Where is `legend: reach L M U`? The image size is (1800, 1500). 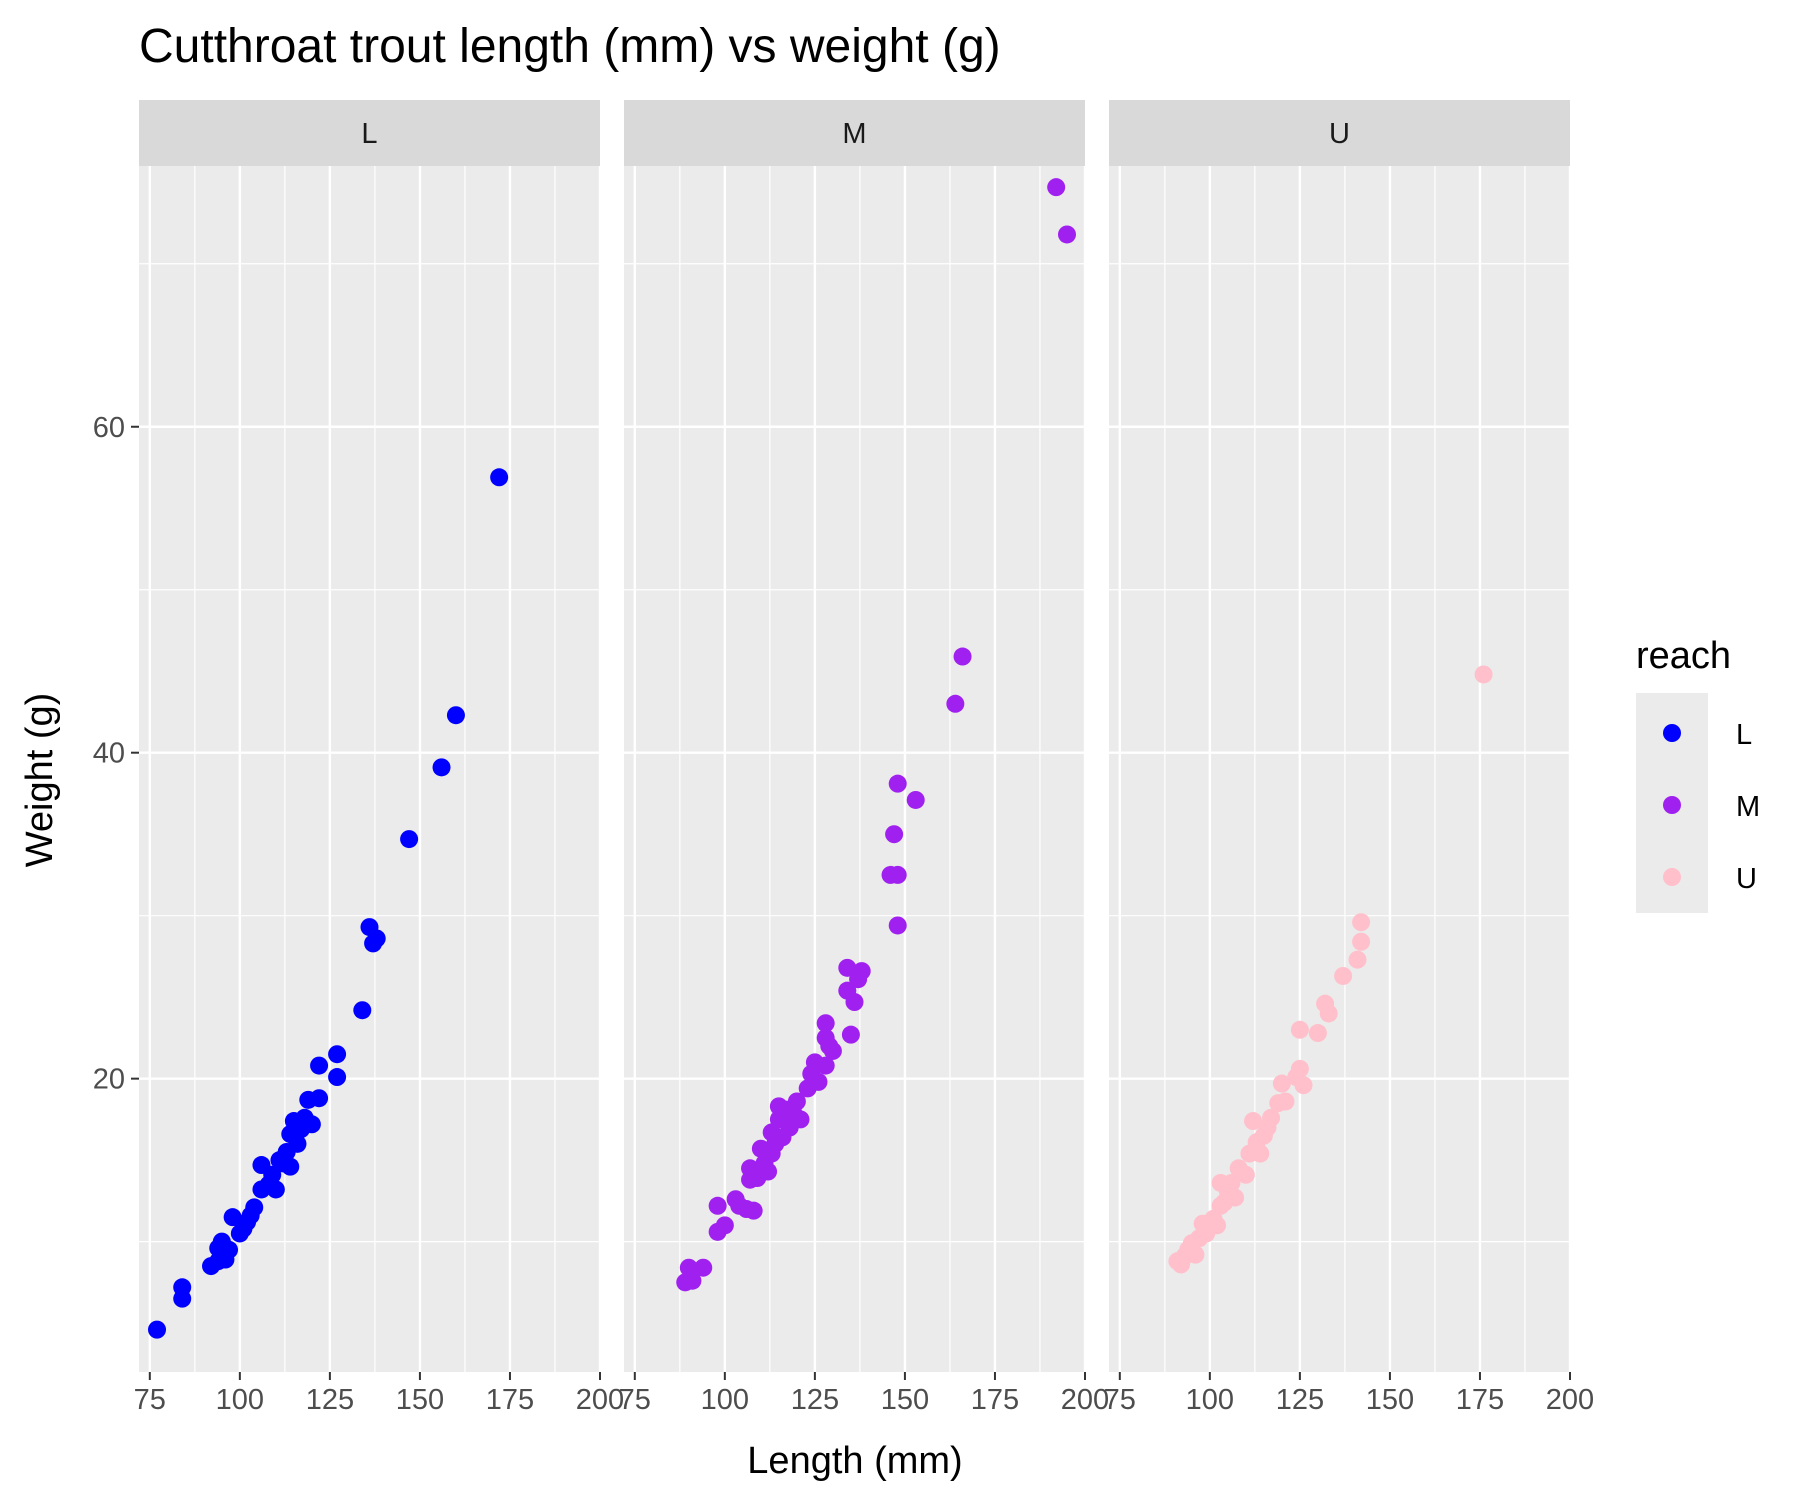
legend: reach L M U is located at coordinates (1698, 774).